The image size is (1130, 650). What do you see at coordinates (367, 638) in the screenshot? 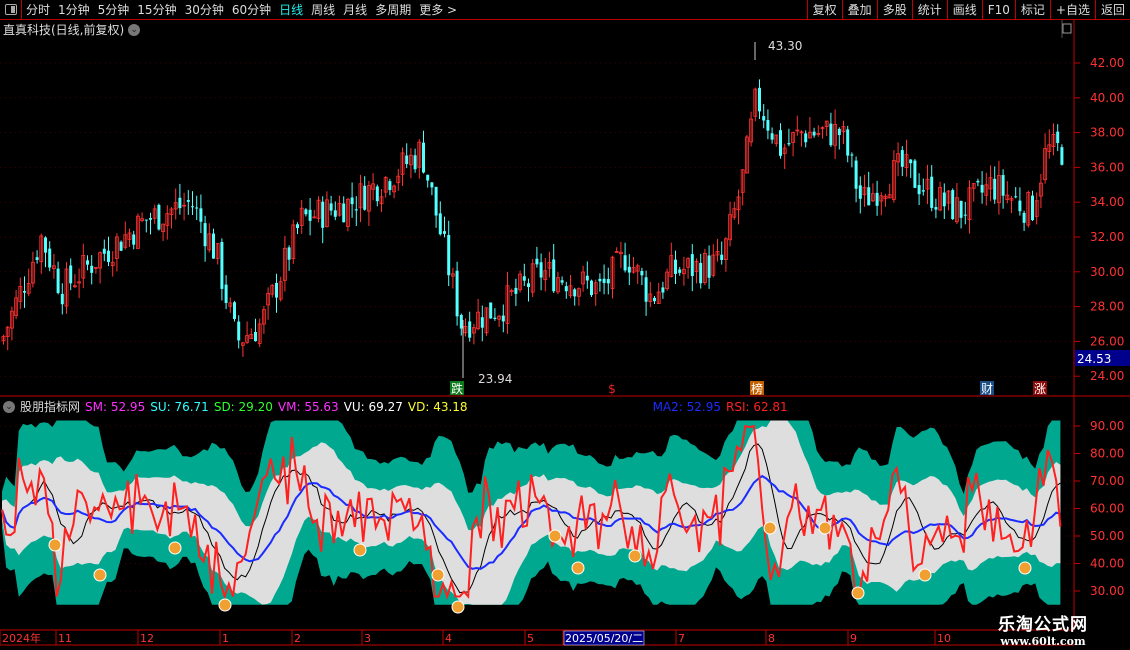
I see `date-label: 3` at bounding box center [367, 638].